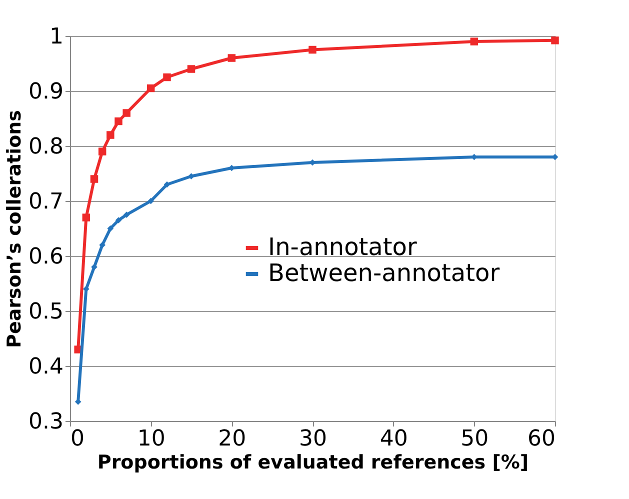 This screenshot has height=499, width=629. What do you see at coordinates (313, 463) in the screenshot?
I see `x-axis-title: Proportions of evaluated references [%]` at bounding box center [313, 463].